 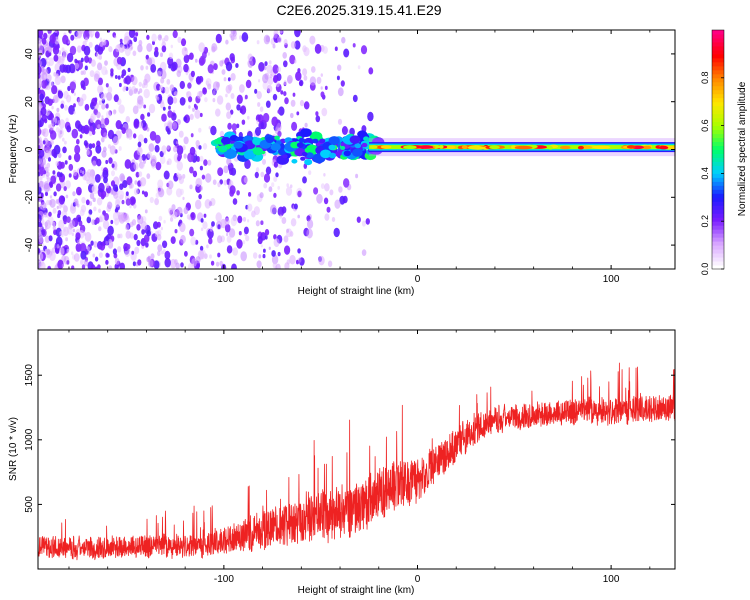 What do you see at coordinates (13, 449) in the screenshot?
I see `snr-y-axis-label: SNR (10 * v/v)` at bounding box center [13, 449].